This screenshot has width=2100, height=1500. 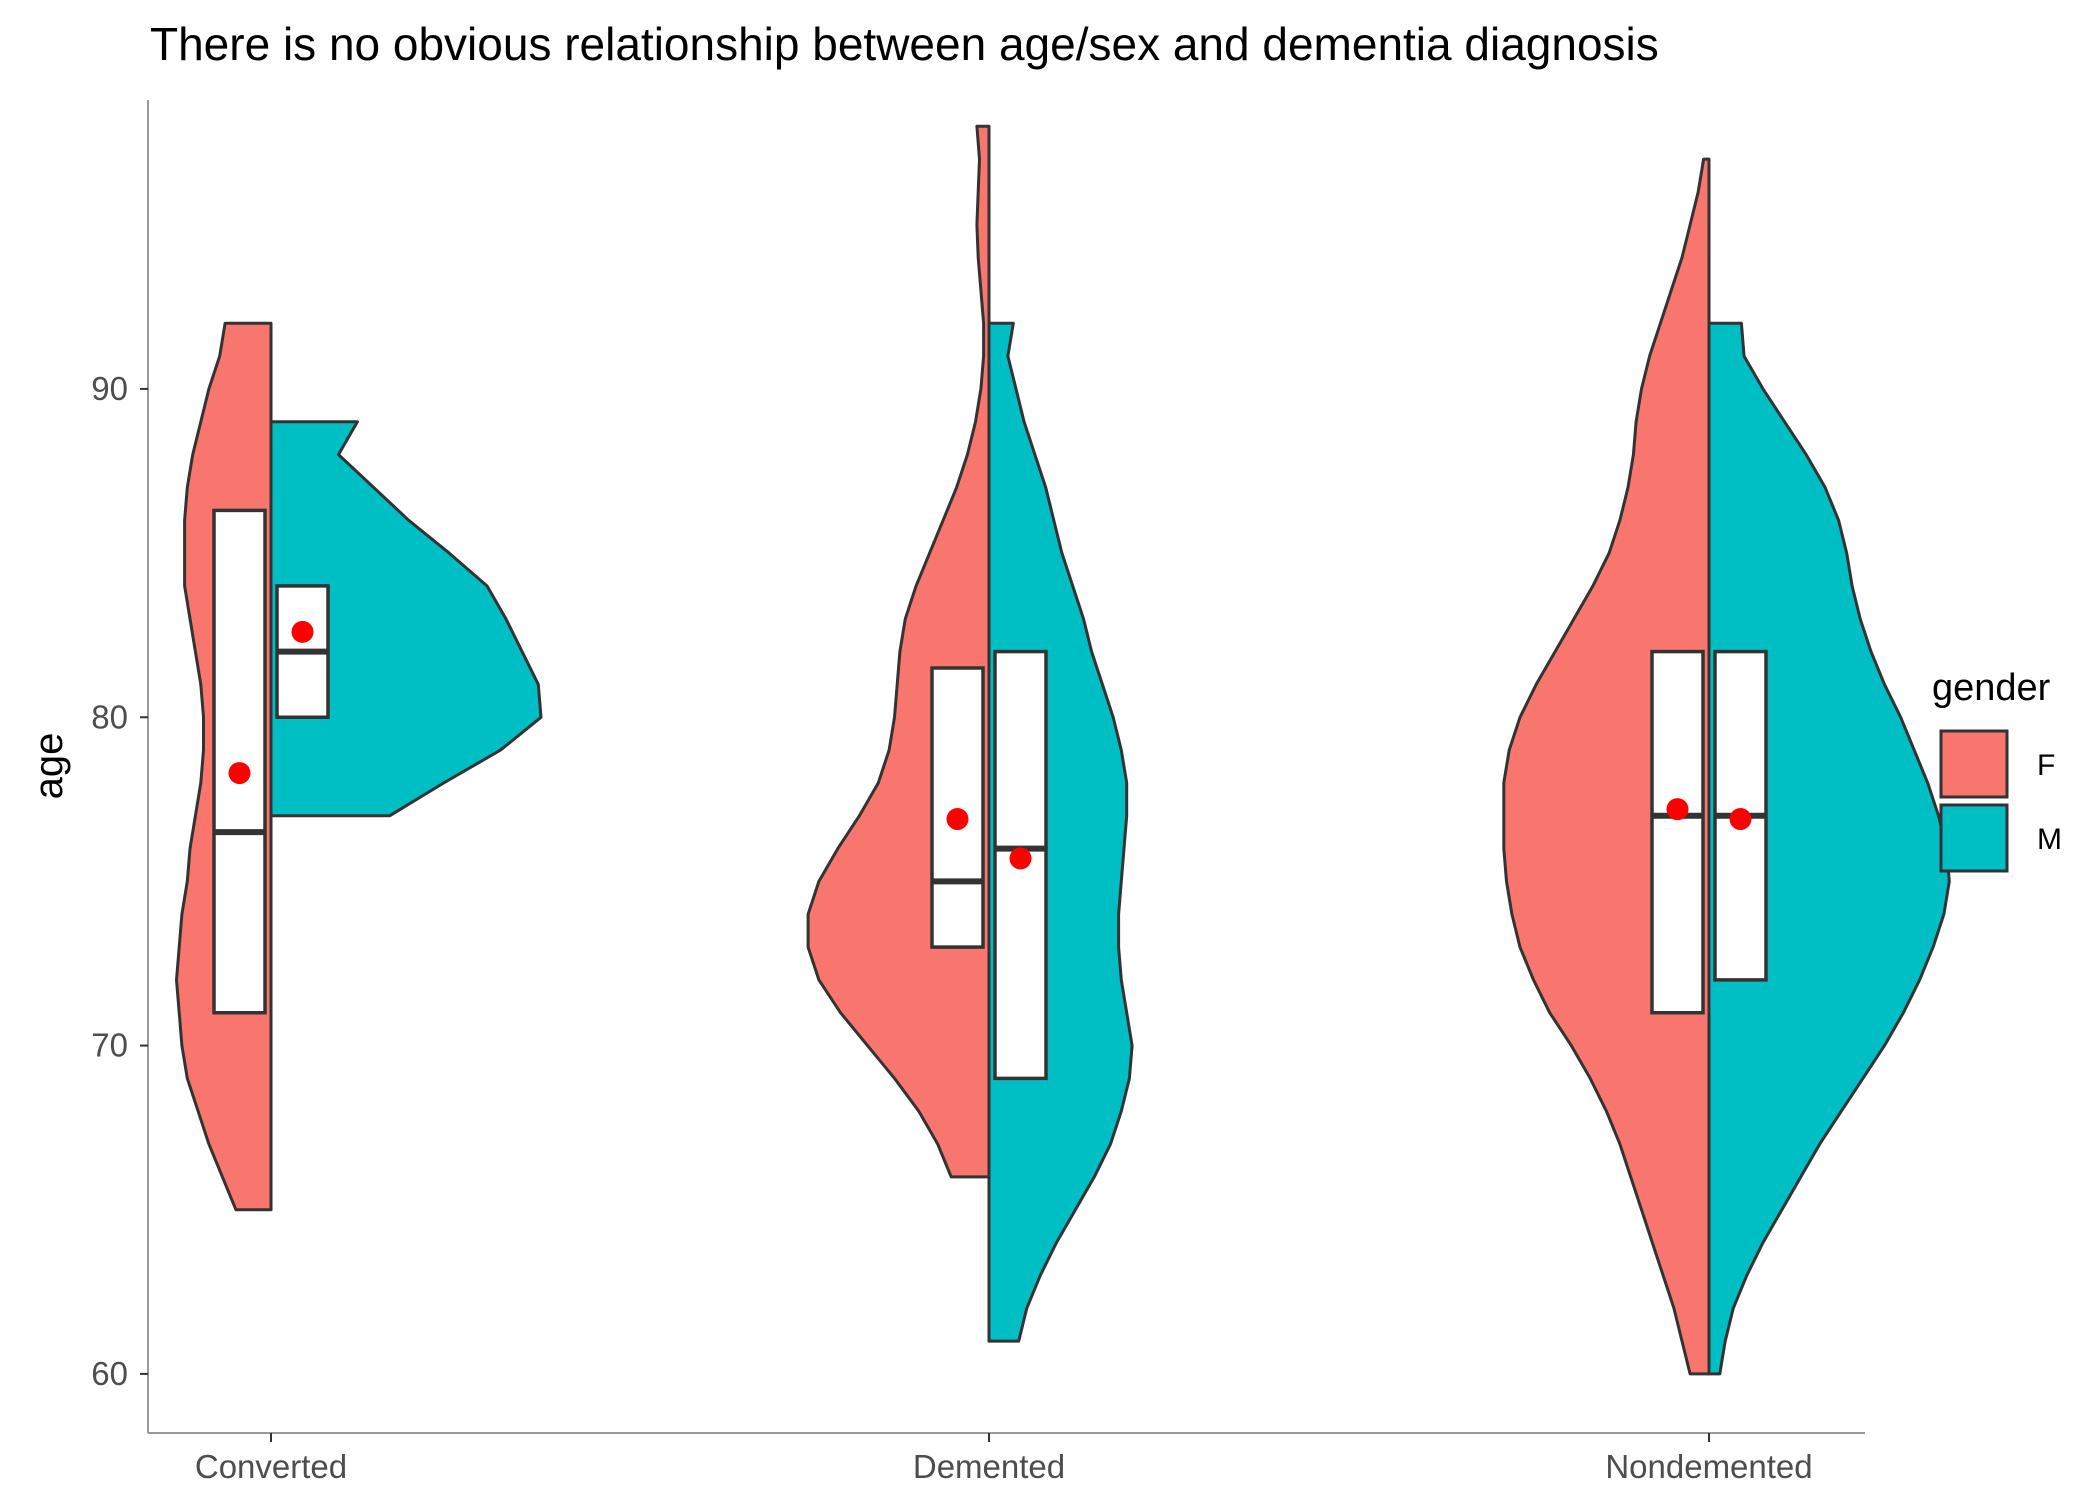 I want to click on legend-items: FM, so click(x=2000, y=801).